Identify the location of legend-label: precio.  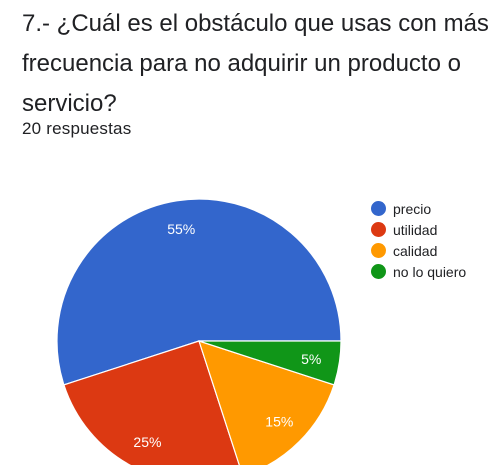
(412, 208).